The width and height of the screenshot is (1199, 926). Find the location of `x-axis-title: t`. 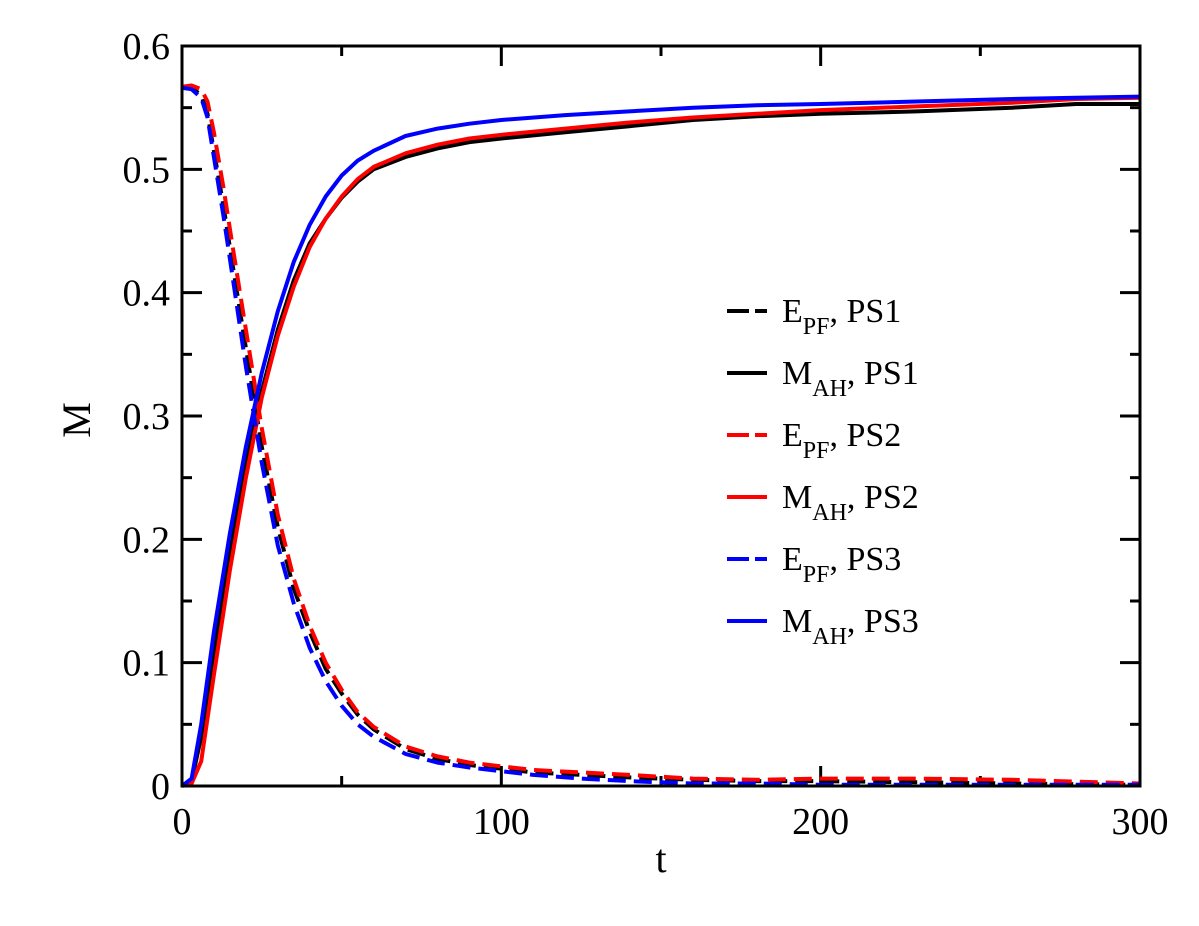

x-axis-title: t is located at coordinates (660, 858).